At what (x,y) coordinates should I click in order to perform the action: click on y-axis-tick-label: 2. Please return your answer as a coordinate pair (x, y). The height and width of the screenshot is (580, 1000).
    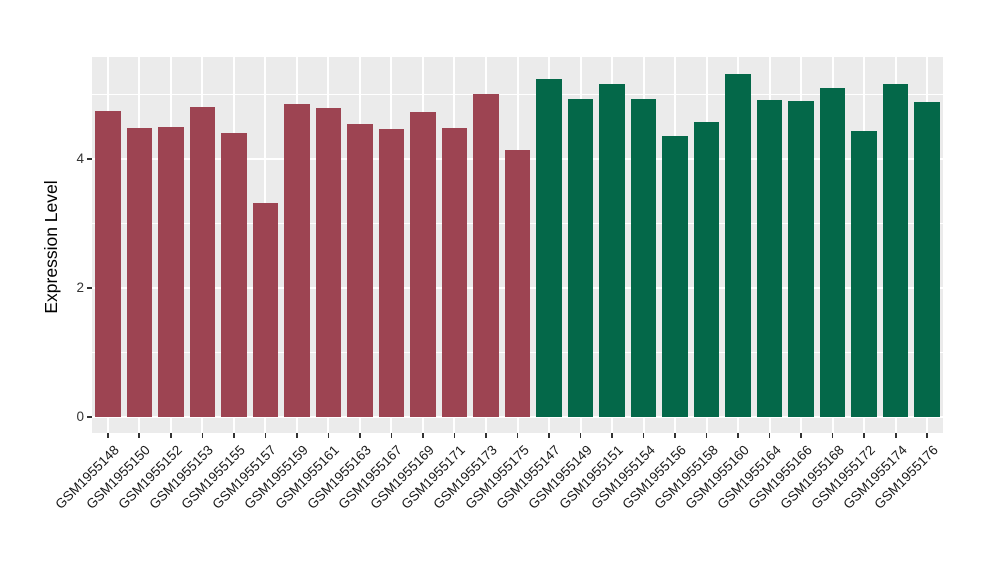
    Looking at the image, I should click on (80, 287).